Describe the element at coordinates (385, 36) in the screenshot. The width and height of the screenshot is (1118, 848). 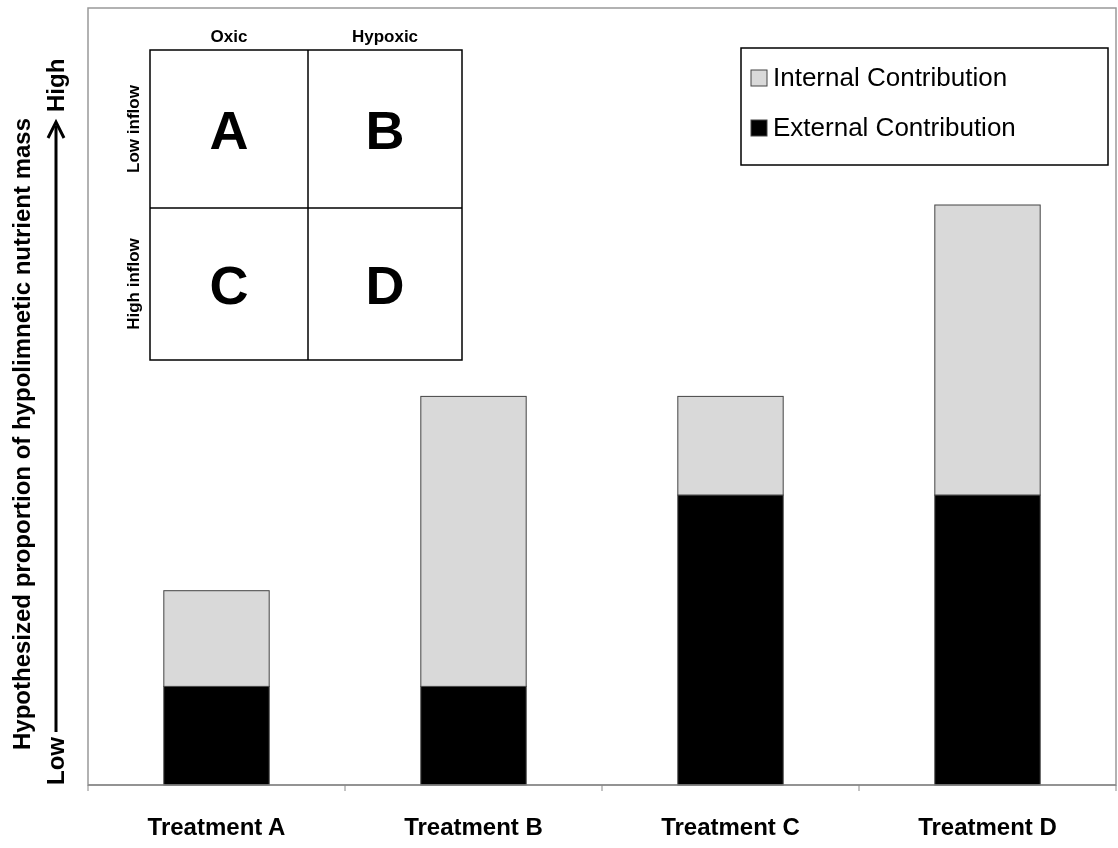
I see `text: Hypoxic` at that location.